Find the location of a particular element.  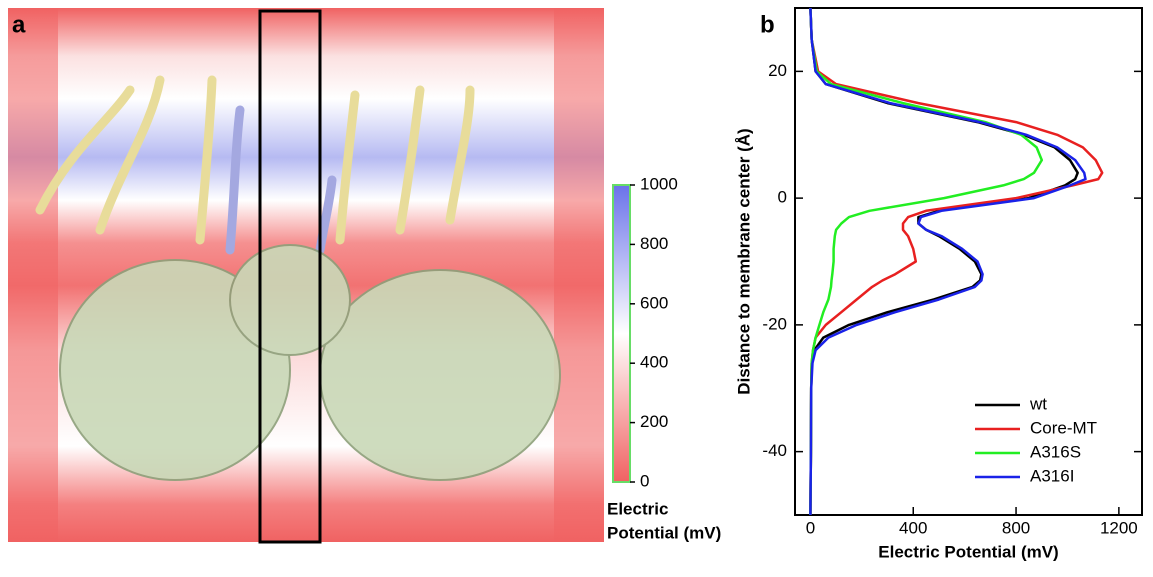

colorbar-label: Electric is located at coordinates (637, 508).